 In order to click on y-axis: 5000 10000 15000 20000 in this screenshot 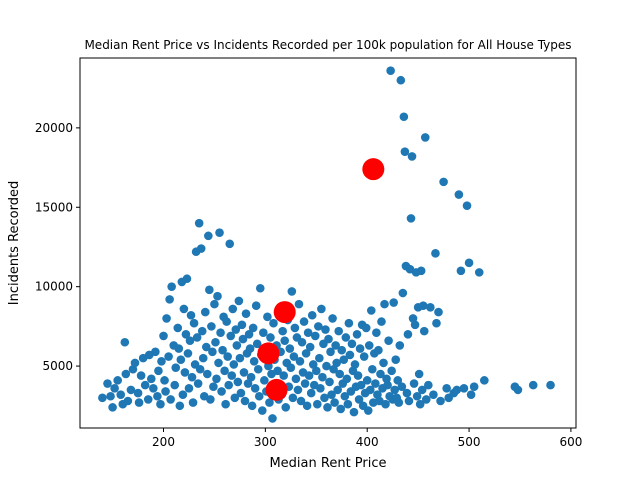, I will do `click(57, 247)`.